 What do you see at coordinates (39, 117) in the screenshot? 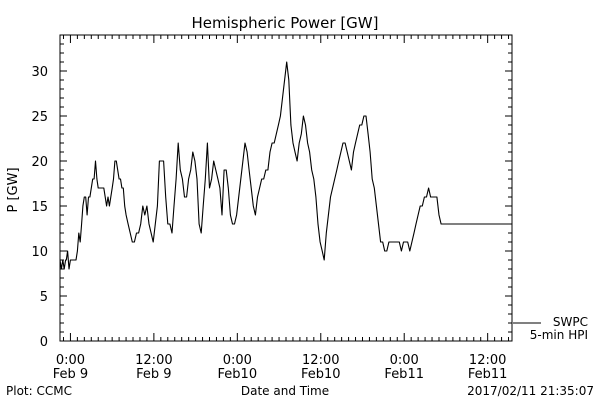
I see `y-tick-label: 25` at bounding box center [39, 117].